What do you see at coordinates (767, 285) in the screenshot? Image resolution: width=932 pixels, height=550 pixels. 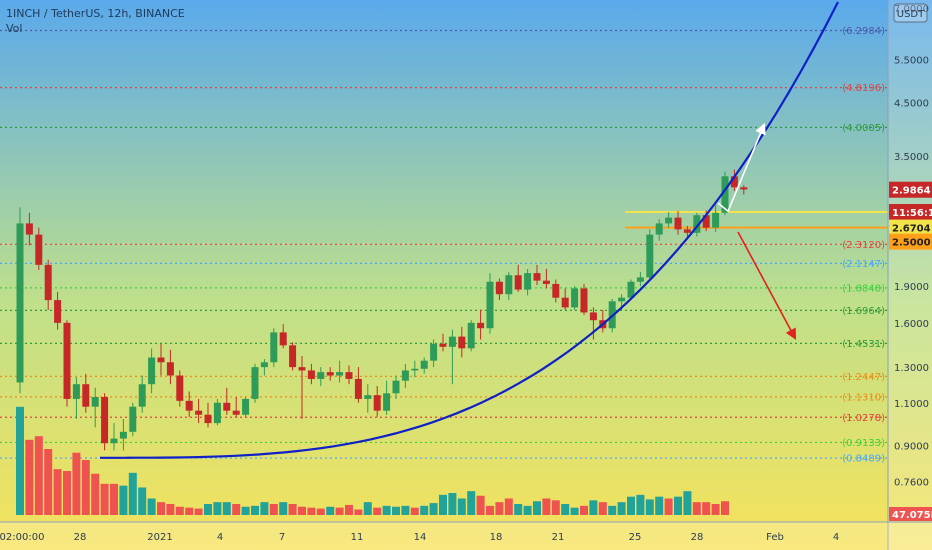 I see `bearish-arrow` at bounding box center [767, 285].